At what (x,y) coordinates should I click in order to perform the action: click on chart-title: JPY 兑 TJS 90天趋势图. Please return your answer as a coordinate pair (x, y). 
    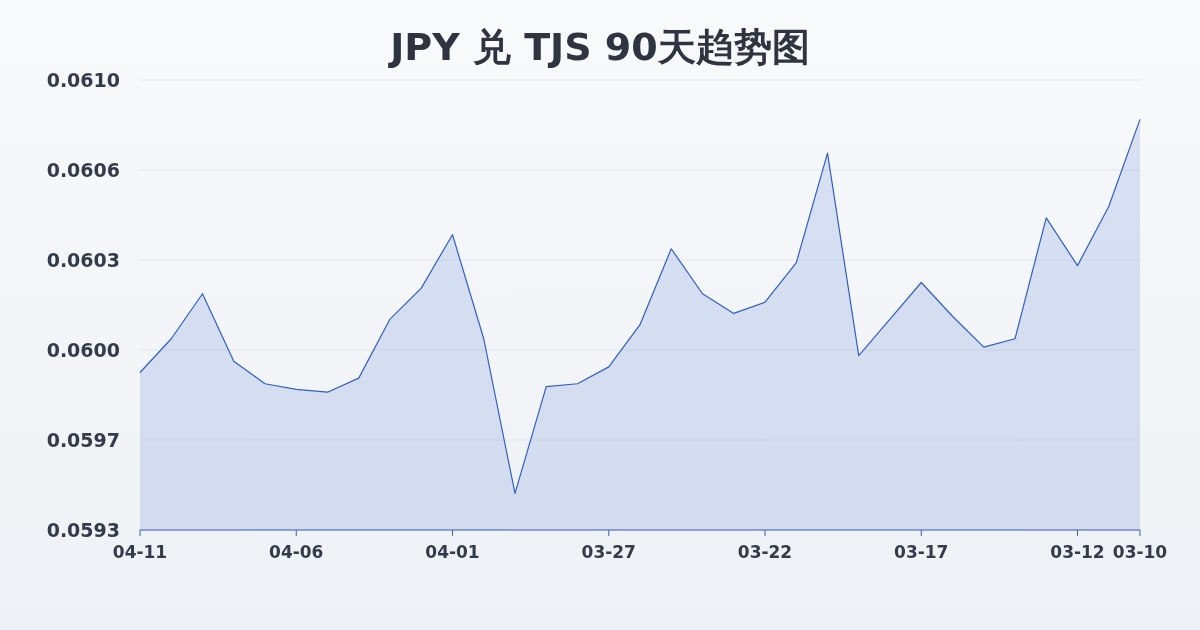
    Looking at the image, I should click on (598, 47).